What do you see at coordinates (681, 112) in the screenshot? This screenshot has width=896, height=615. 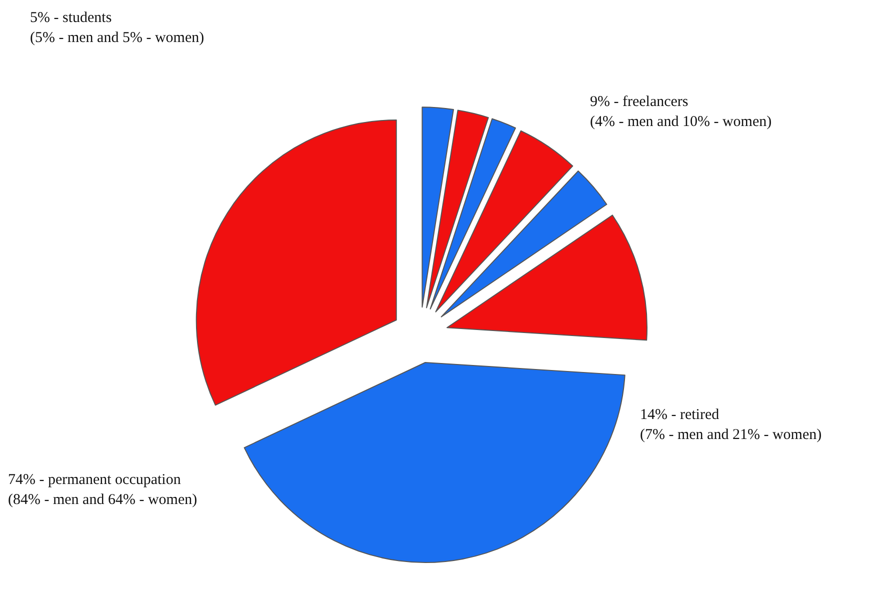 I see `text: 9% - freelancers (4% - men and 10% - women)` at bounding box center [681, 112].